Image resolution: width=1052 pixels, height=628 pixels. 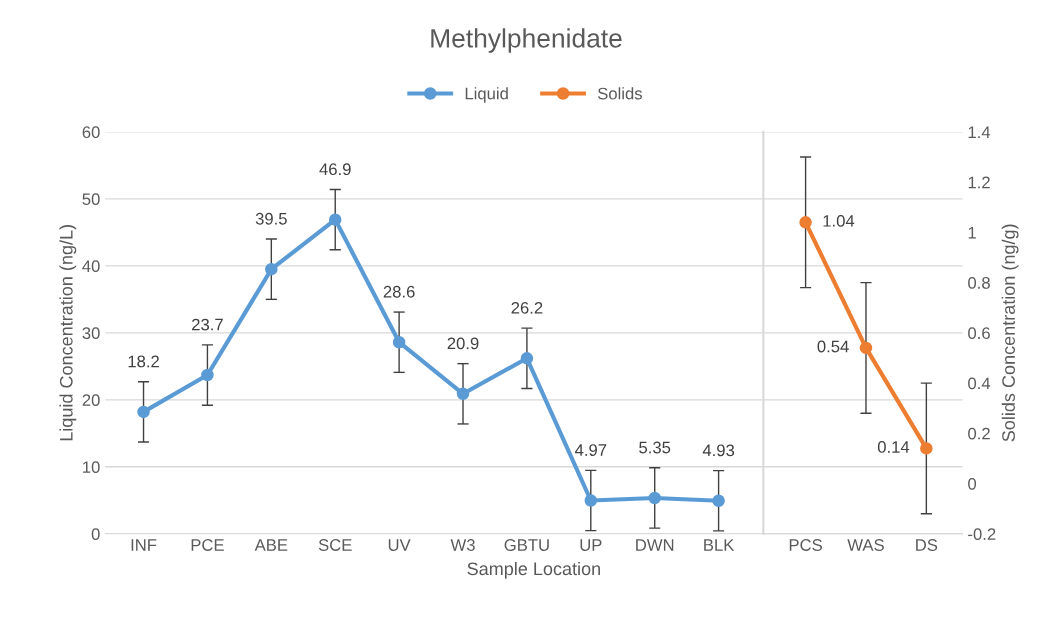 I want to click on y2-tick-label: 0, so click(x=972, y=483).